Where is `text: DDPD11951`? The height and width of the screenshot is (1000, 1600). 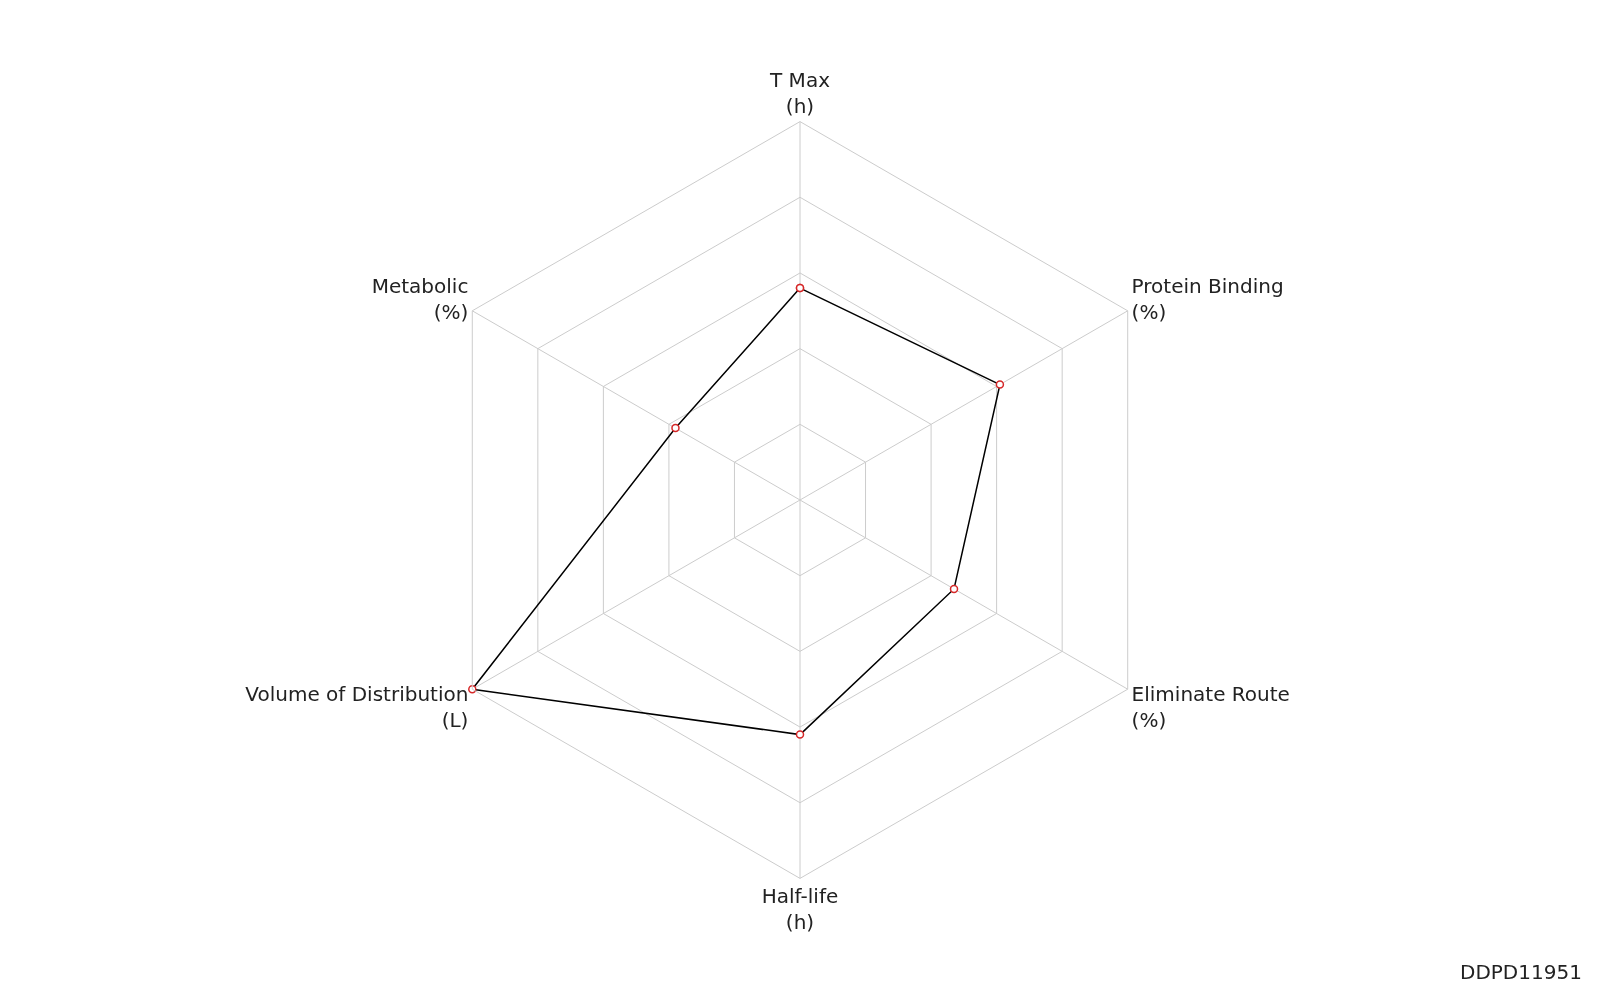 text: DDPD11951 is located at coordinates (1521, 972).